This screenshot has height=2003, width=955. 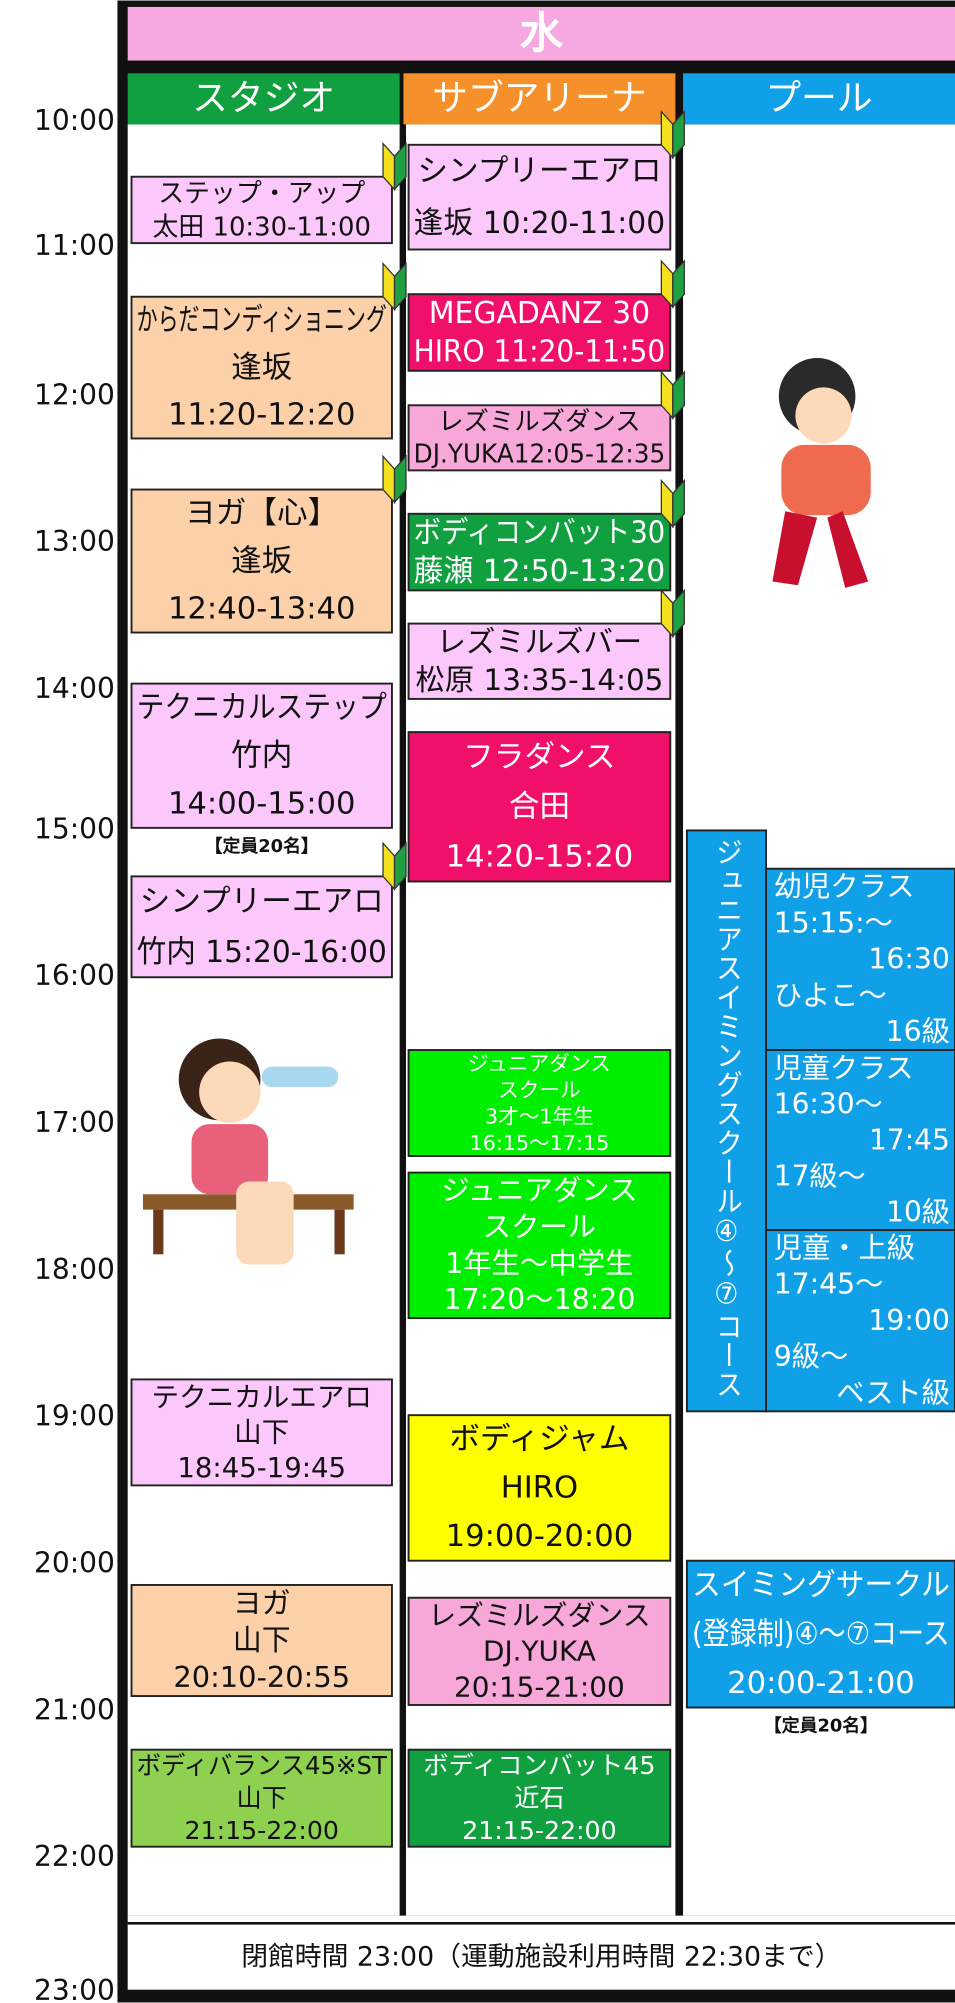 I want to click on class-text: 14:00-15:00, so click(x=262, y=804).